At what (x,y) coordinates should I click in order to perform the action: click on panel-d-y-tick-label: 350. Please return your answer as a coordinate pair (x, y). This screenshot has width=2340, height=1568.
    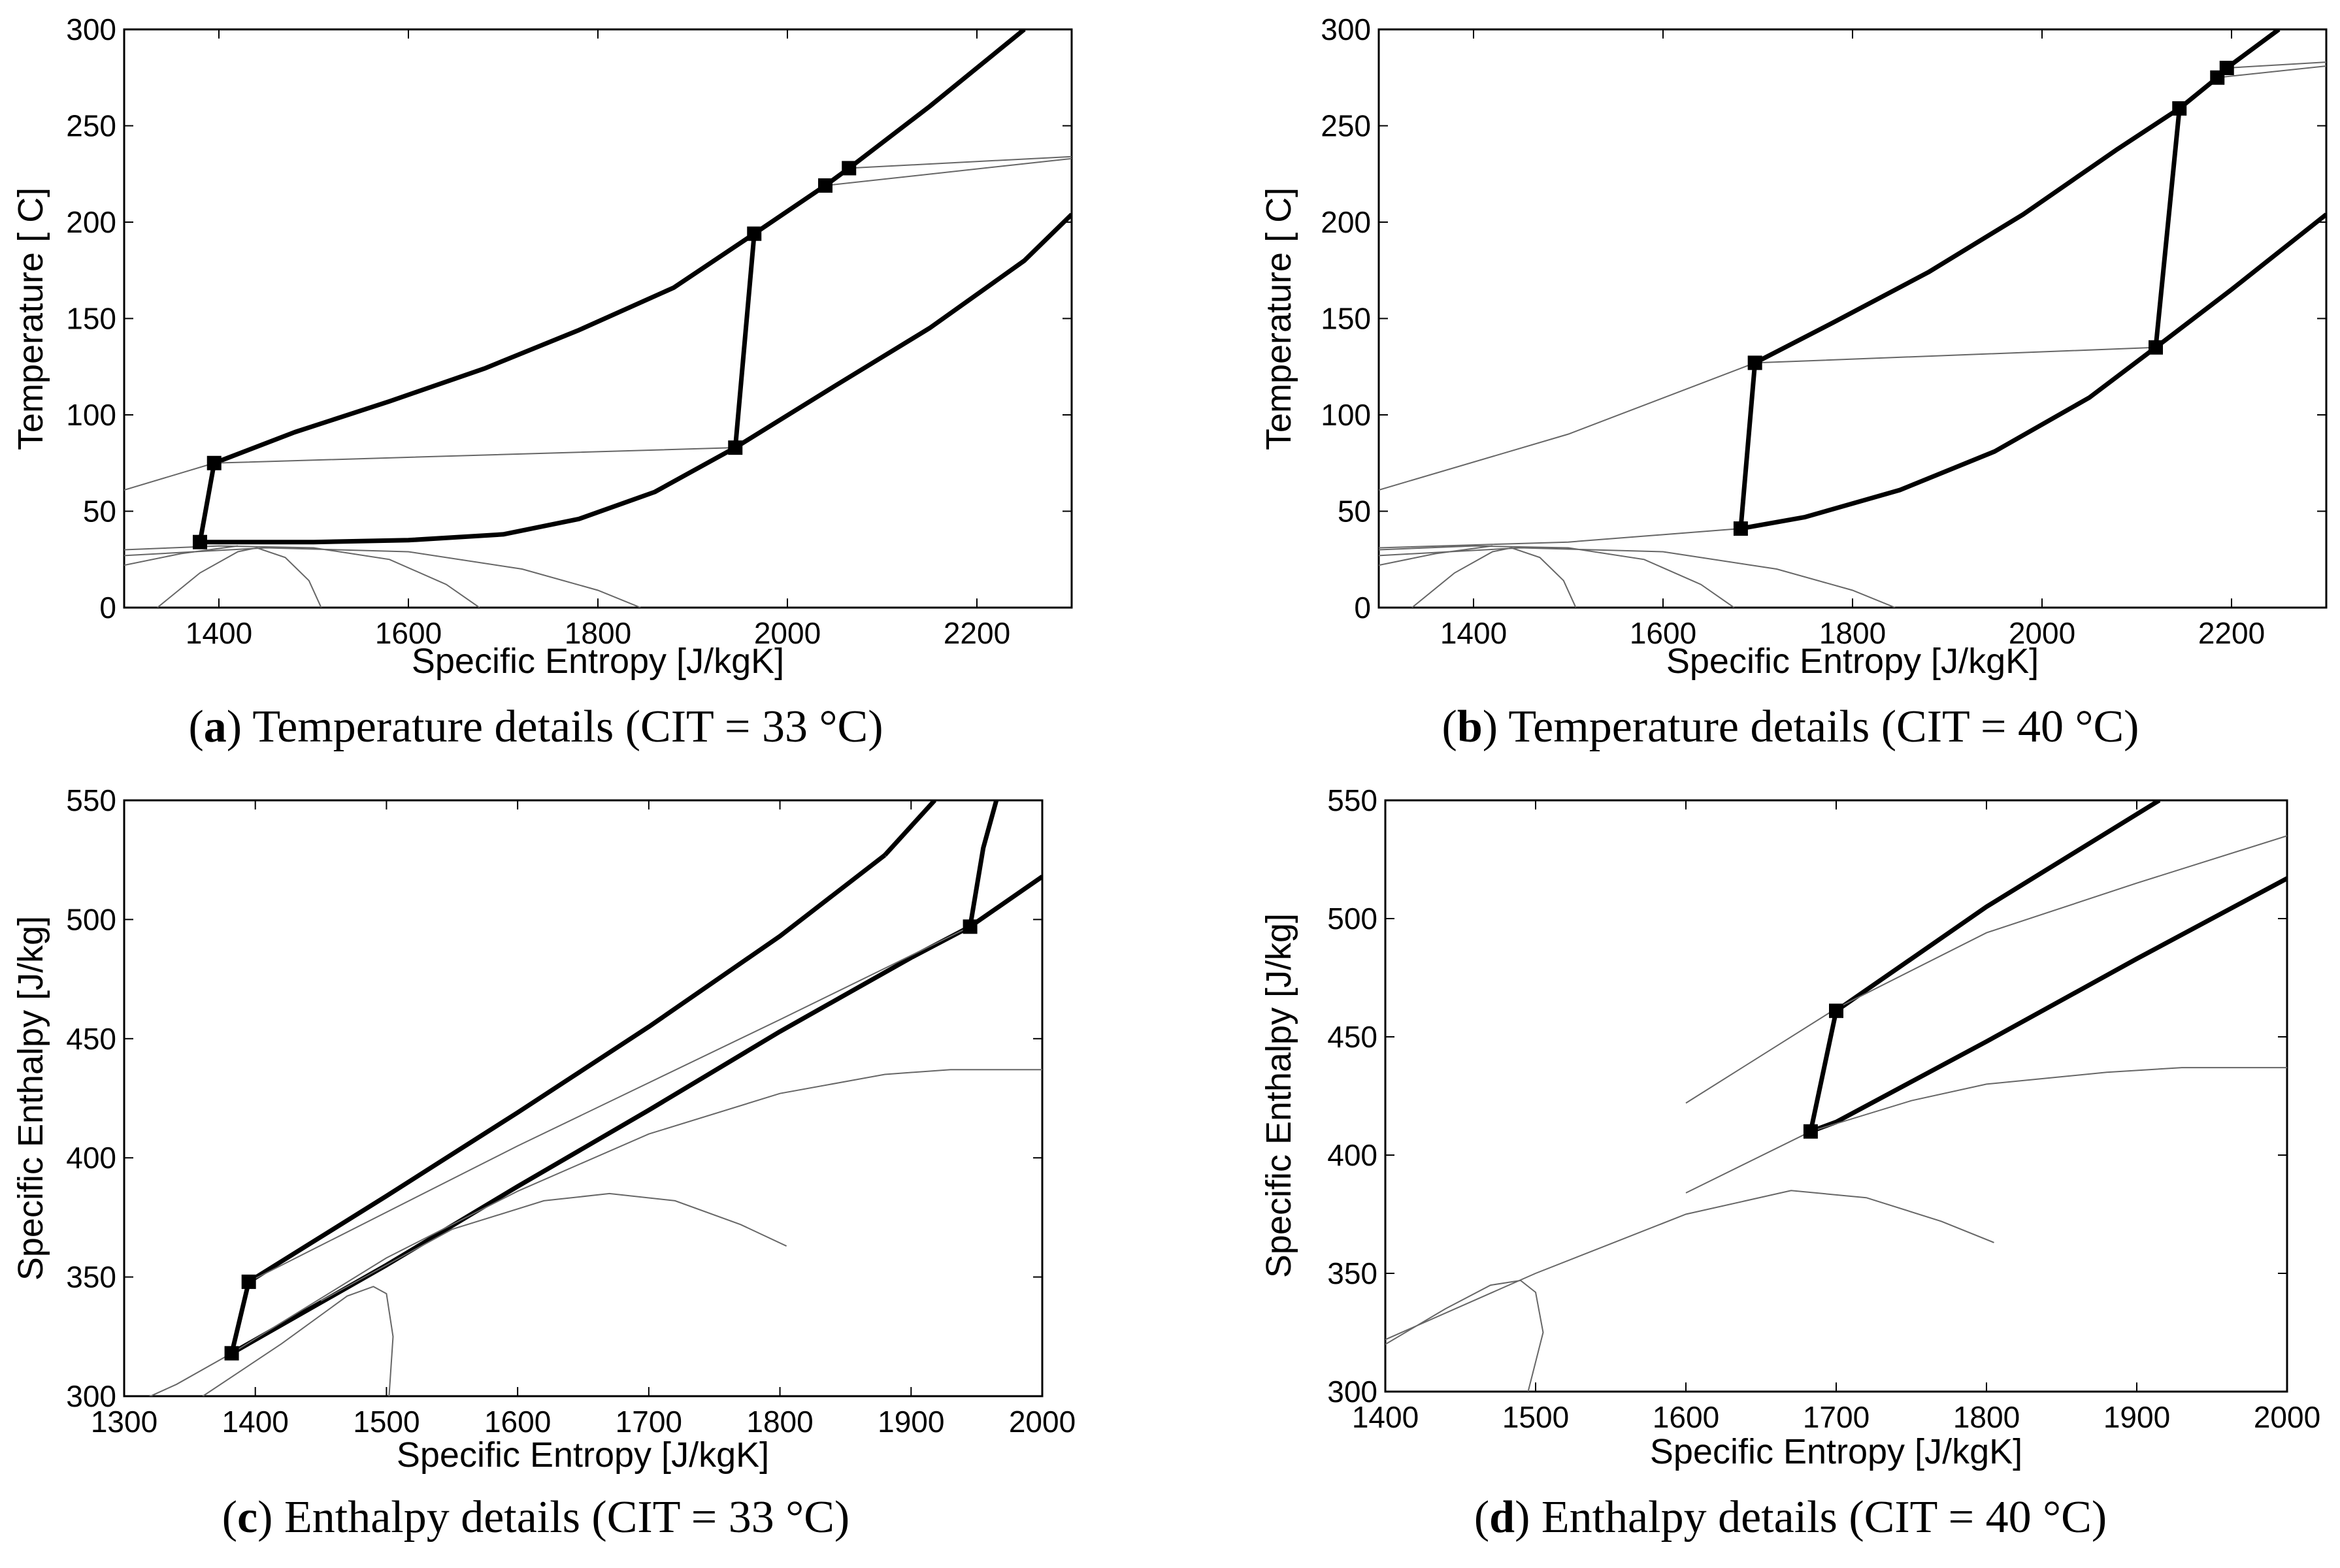
    Looking at the image, I should click on (1352, 1273).